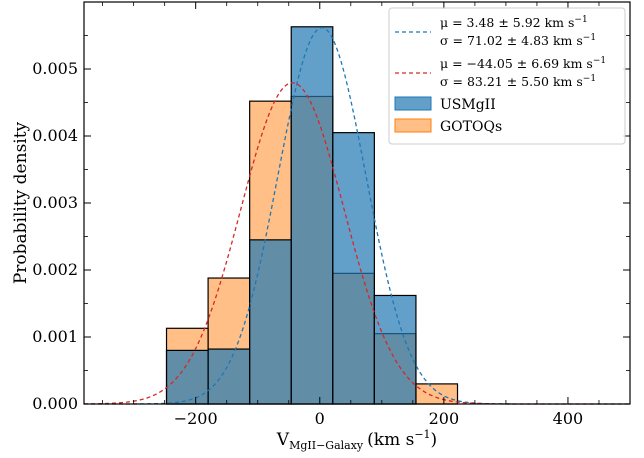  Describe the element at coordinates (468, 105) in the screenshot. I see `legend-usmgii-label: USMgII` at that location.